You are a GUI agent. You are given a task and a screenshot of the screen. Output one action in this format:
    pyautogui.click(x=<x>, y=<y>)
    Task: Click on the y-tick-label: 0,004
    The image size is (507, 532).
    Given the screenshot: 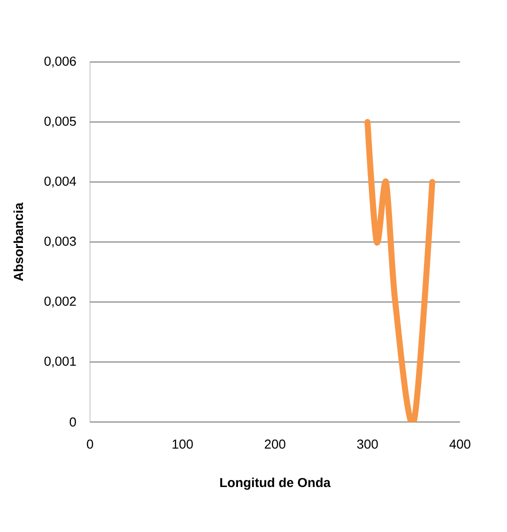 What is the action you would take?
    pyautogui.click(x=60, y=182)
    